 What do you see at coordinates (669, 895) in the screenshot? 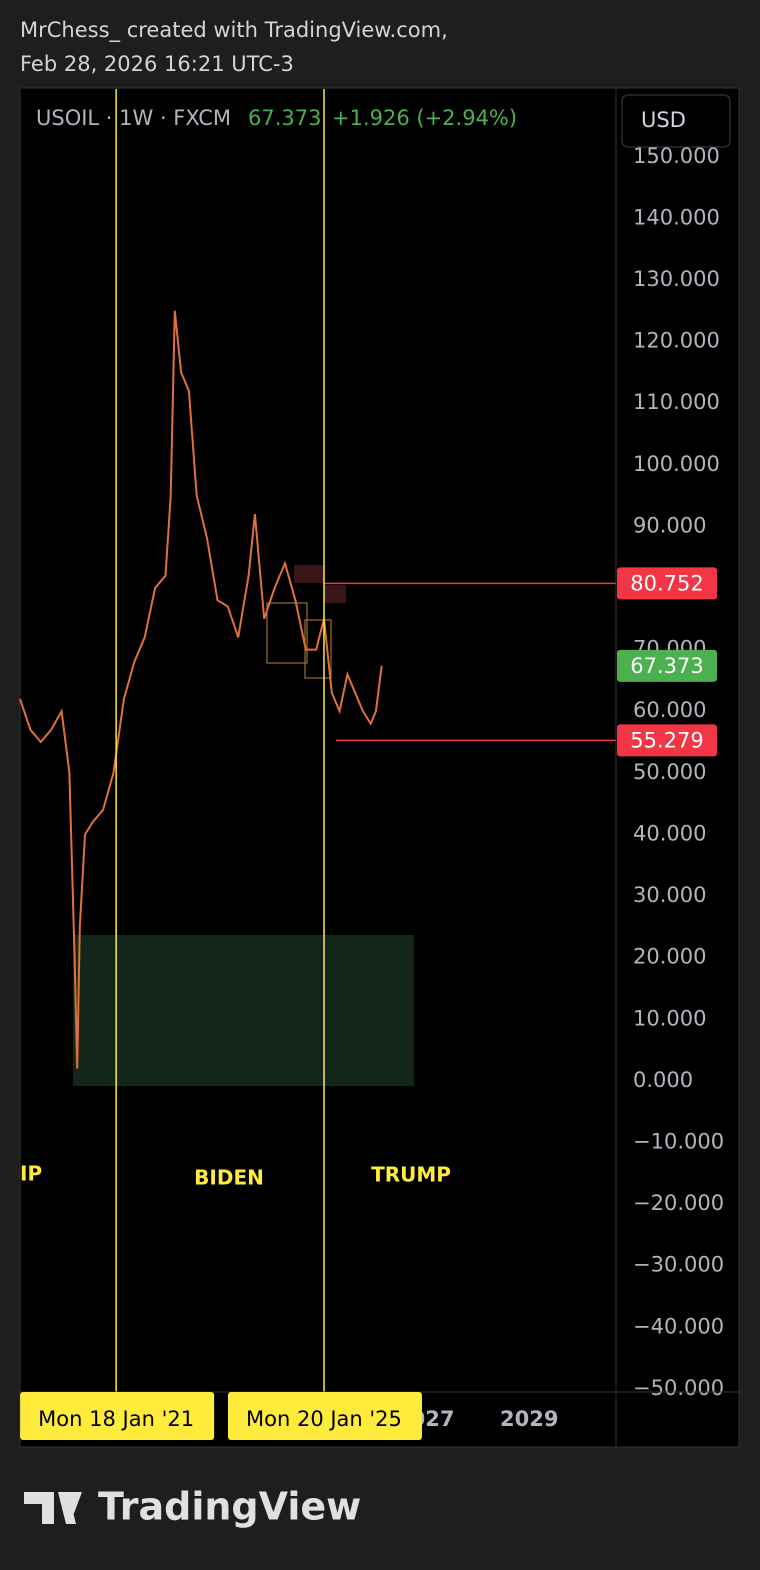
I see `y-tick-label: 30.000` at bounding box center [669, 895].